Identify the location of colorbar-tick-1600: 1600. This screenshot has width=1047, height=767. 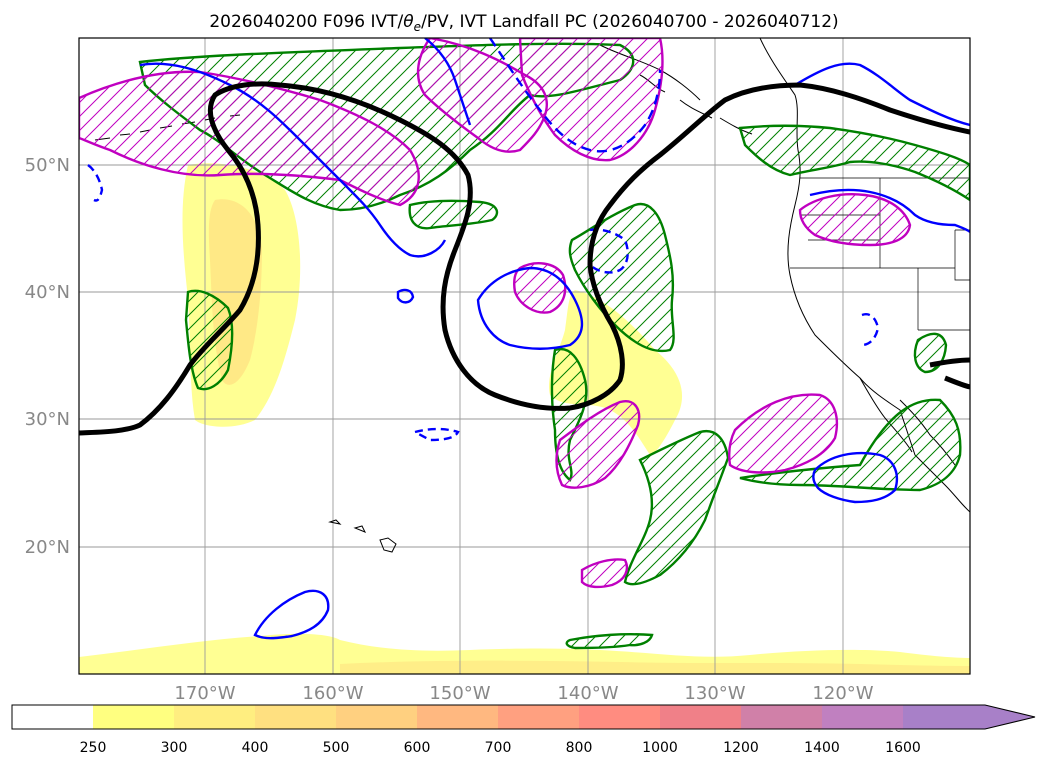
(903, 748).